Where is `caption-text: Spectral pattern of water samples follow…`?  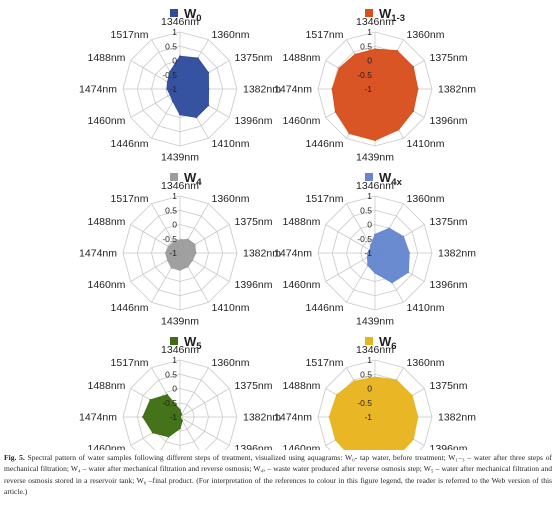
caption-text: Spectral pattern of water samples follow… is located at coordinates (278, 474).